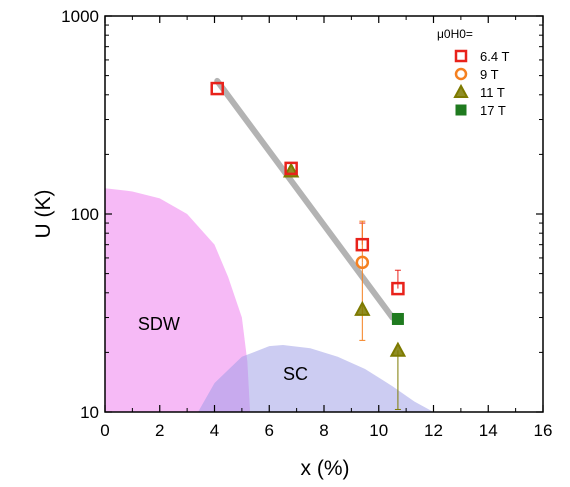  What do you see at coordinates (159, 324) in the screenshot?
I see `region-label-sdw: SDW` at bounding box center [159, 324].